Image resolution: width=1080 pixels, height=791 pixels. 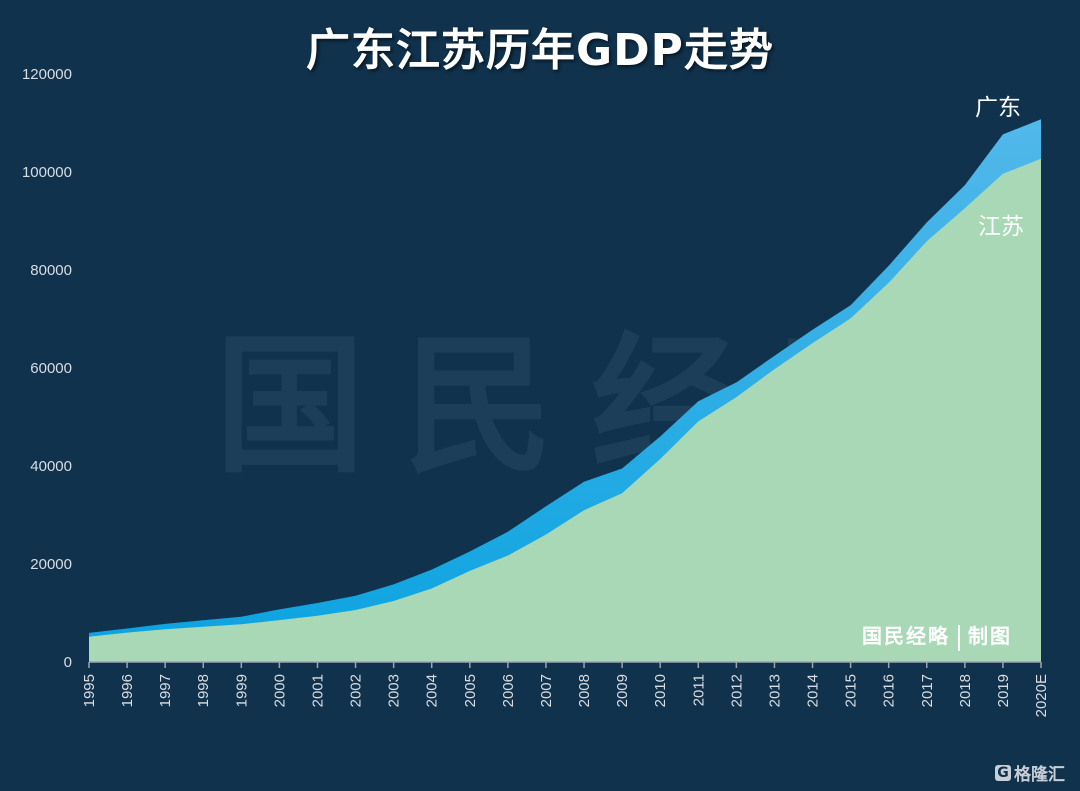 What do you see at coordinates (1001, 227) in the screenshot?
I see `series-label-jiangsu: 江苏` at bounding box center [1001, 227].